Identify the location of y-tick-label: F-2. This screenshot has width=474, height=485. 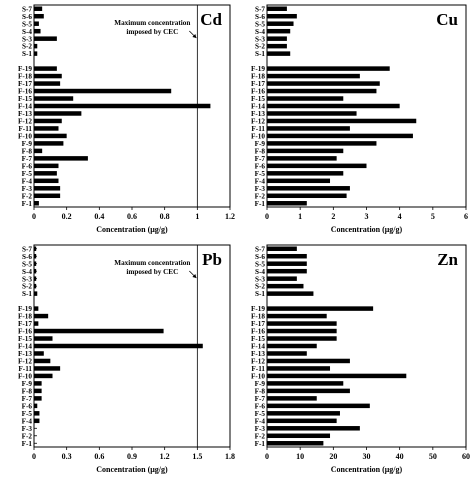
(27, 436).